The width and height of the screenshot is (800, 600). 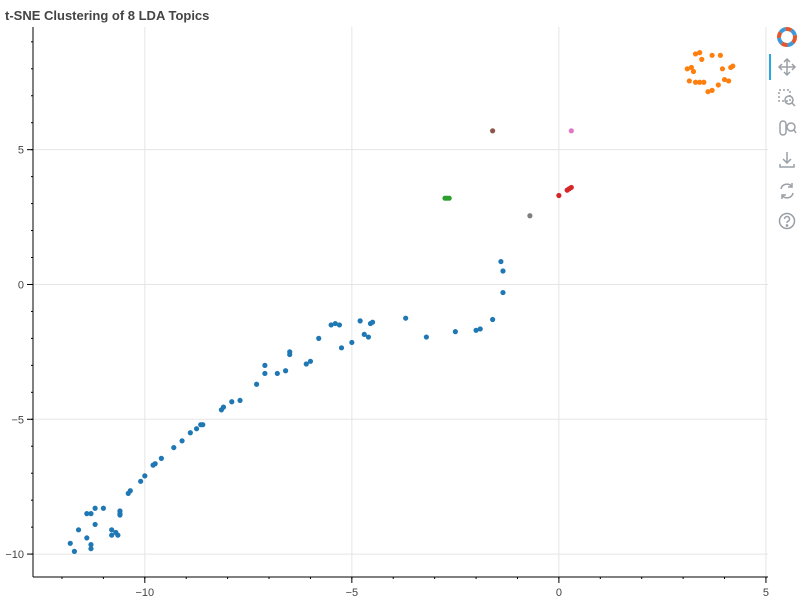 I want to click on help-tool-icon, so click(x=787, y=221).